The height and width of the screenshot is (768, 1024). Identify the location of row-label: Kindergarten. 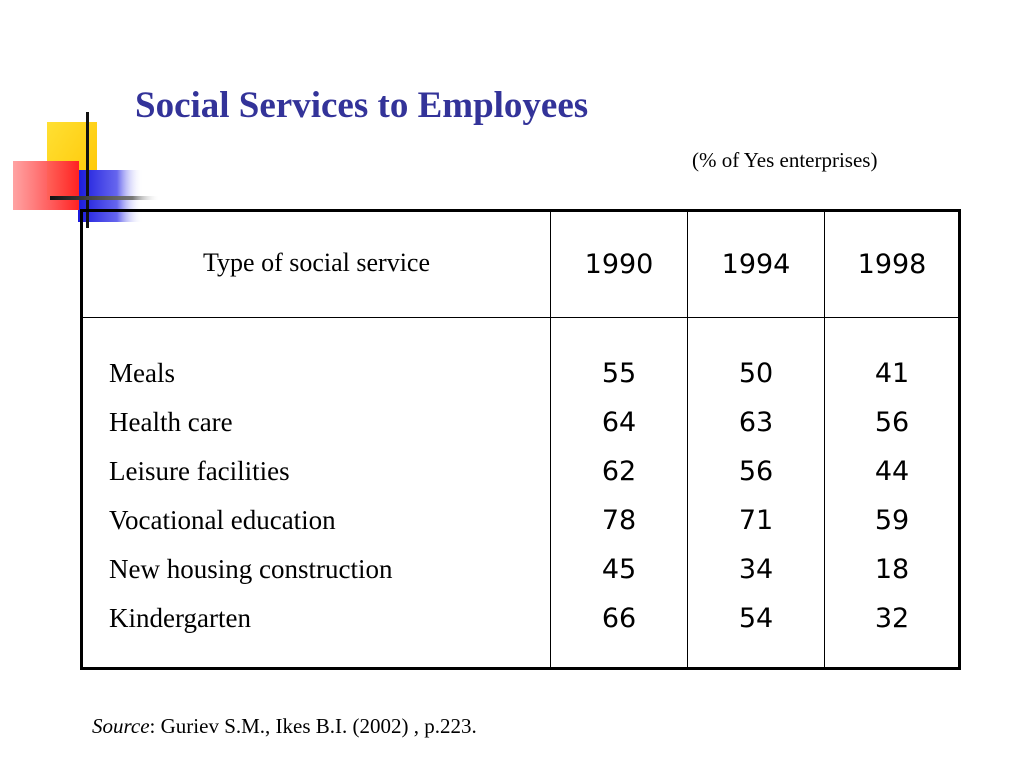
(180, 618).